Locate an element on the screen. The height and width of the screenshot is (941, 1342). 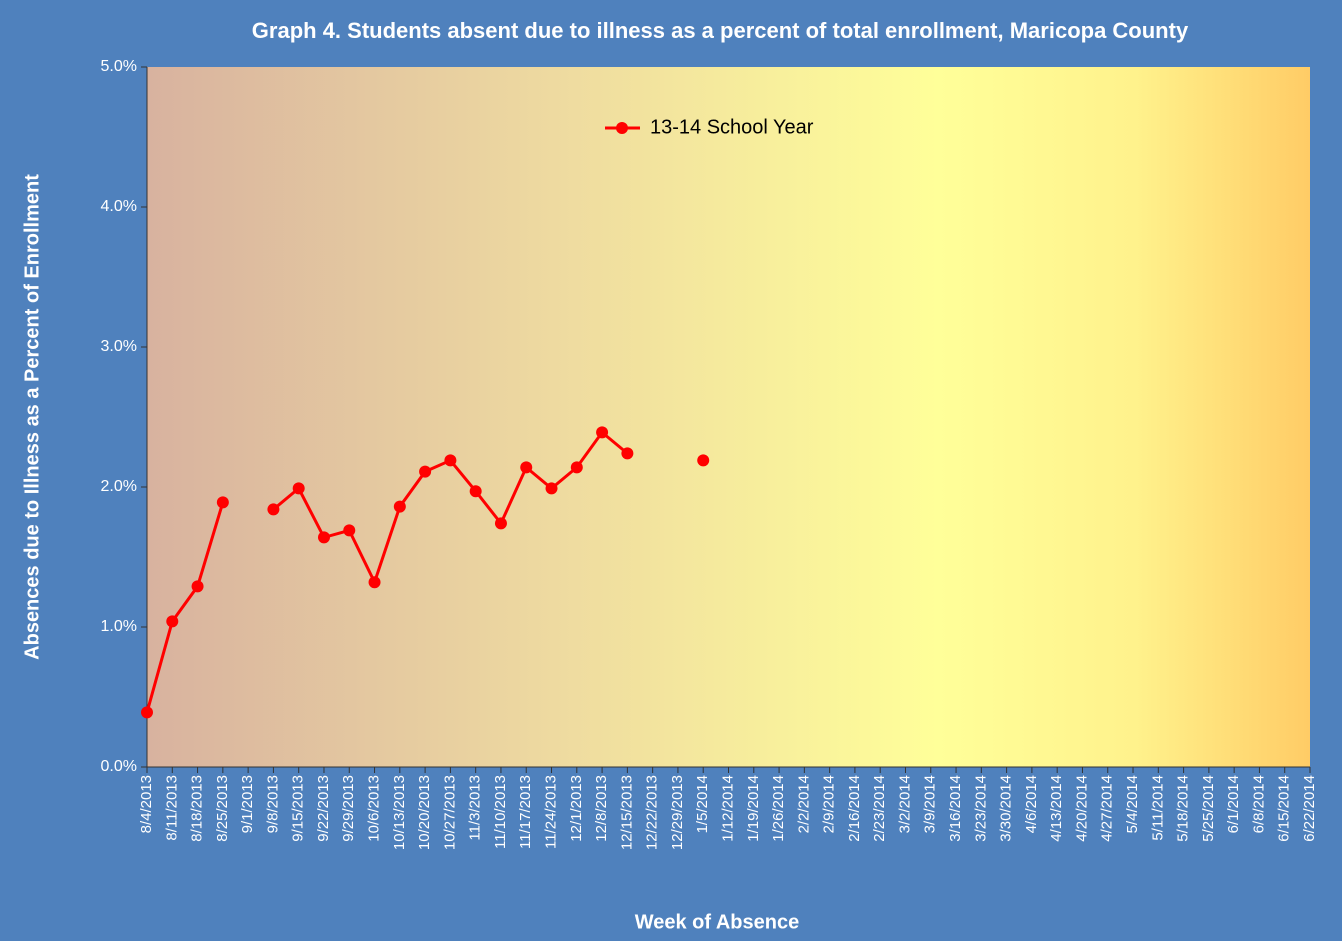
x-tick-label: 11/3/2013 is located at coordinates (475, 808).